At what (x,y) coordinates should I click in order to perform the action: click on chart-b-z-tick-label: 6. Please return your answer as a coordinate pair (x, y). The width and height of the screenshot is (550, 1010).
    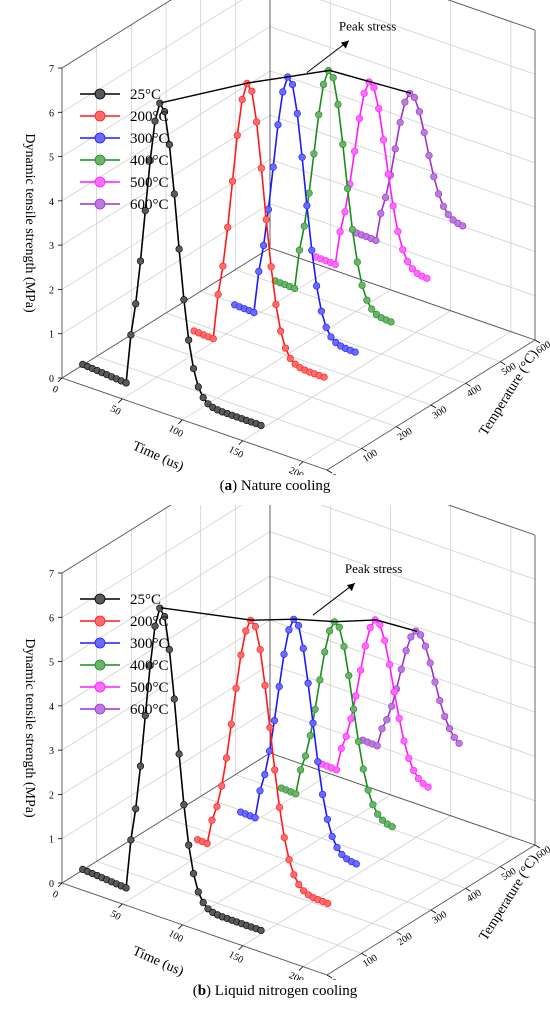
    Looking at the image, I should click on (51, 618).